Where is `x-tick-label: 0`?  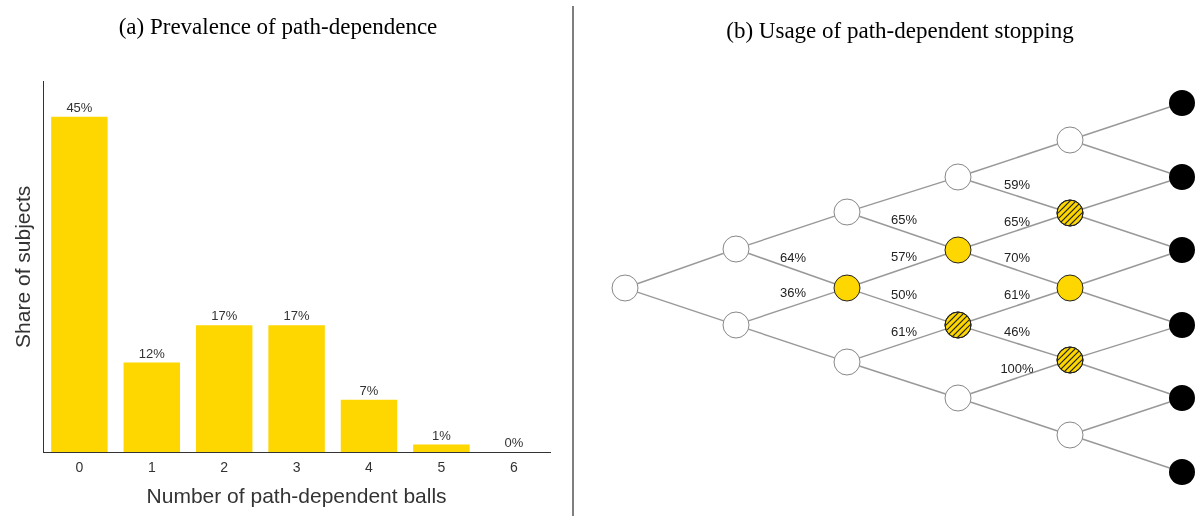
x-tick-label: 0 is located at coordinates (79, 467).